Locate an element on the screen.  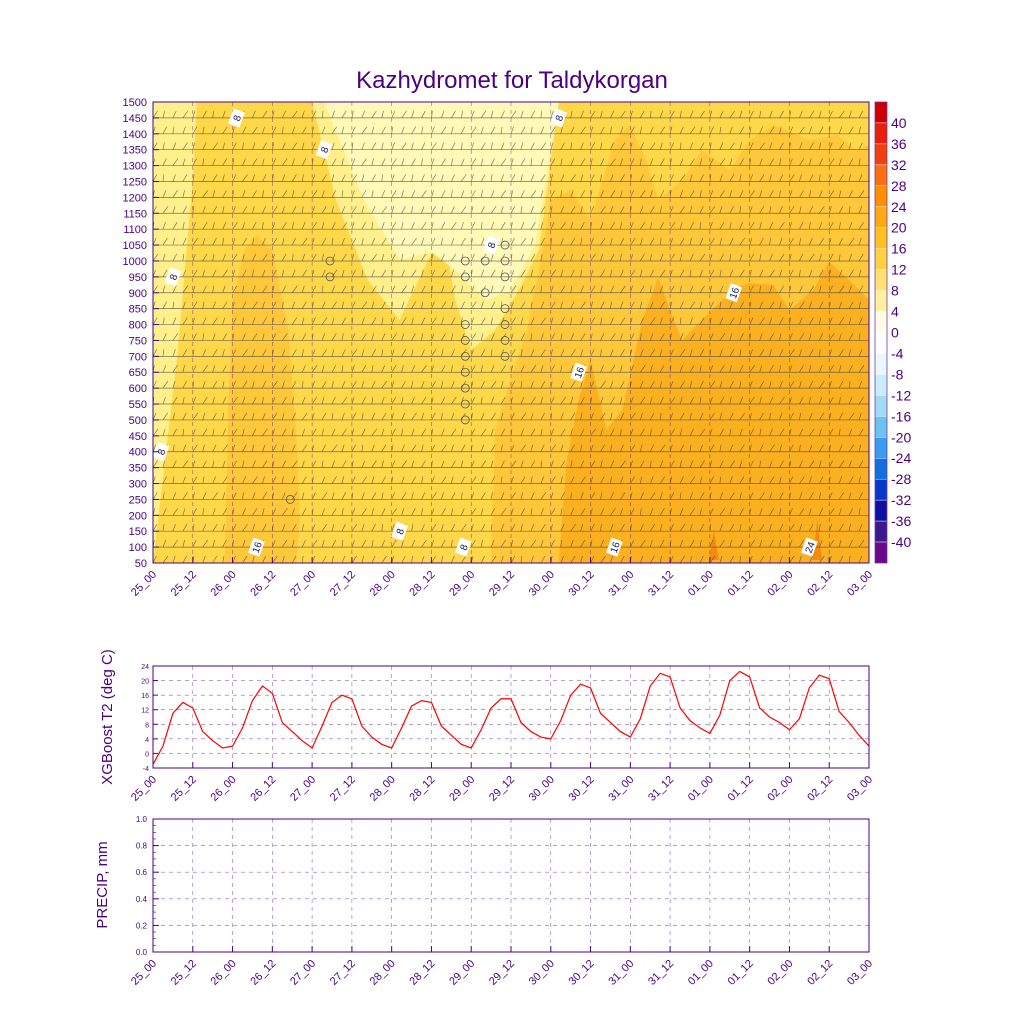
contour-label-bg is located at coordinates (324, 150).